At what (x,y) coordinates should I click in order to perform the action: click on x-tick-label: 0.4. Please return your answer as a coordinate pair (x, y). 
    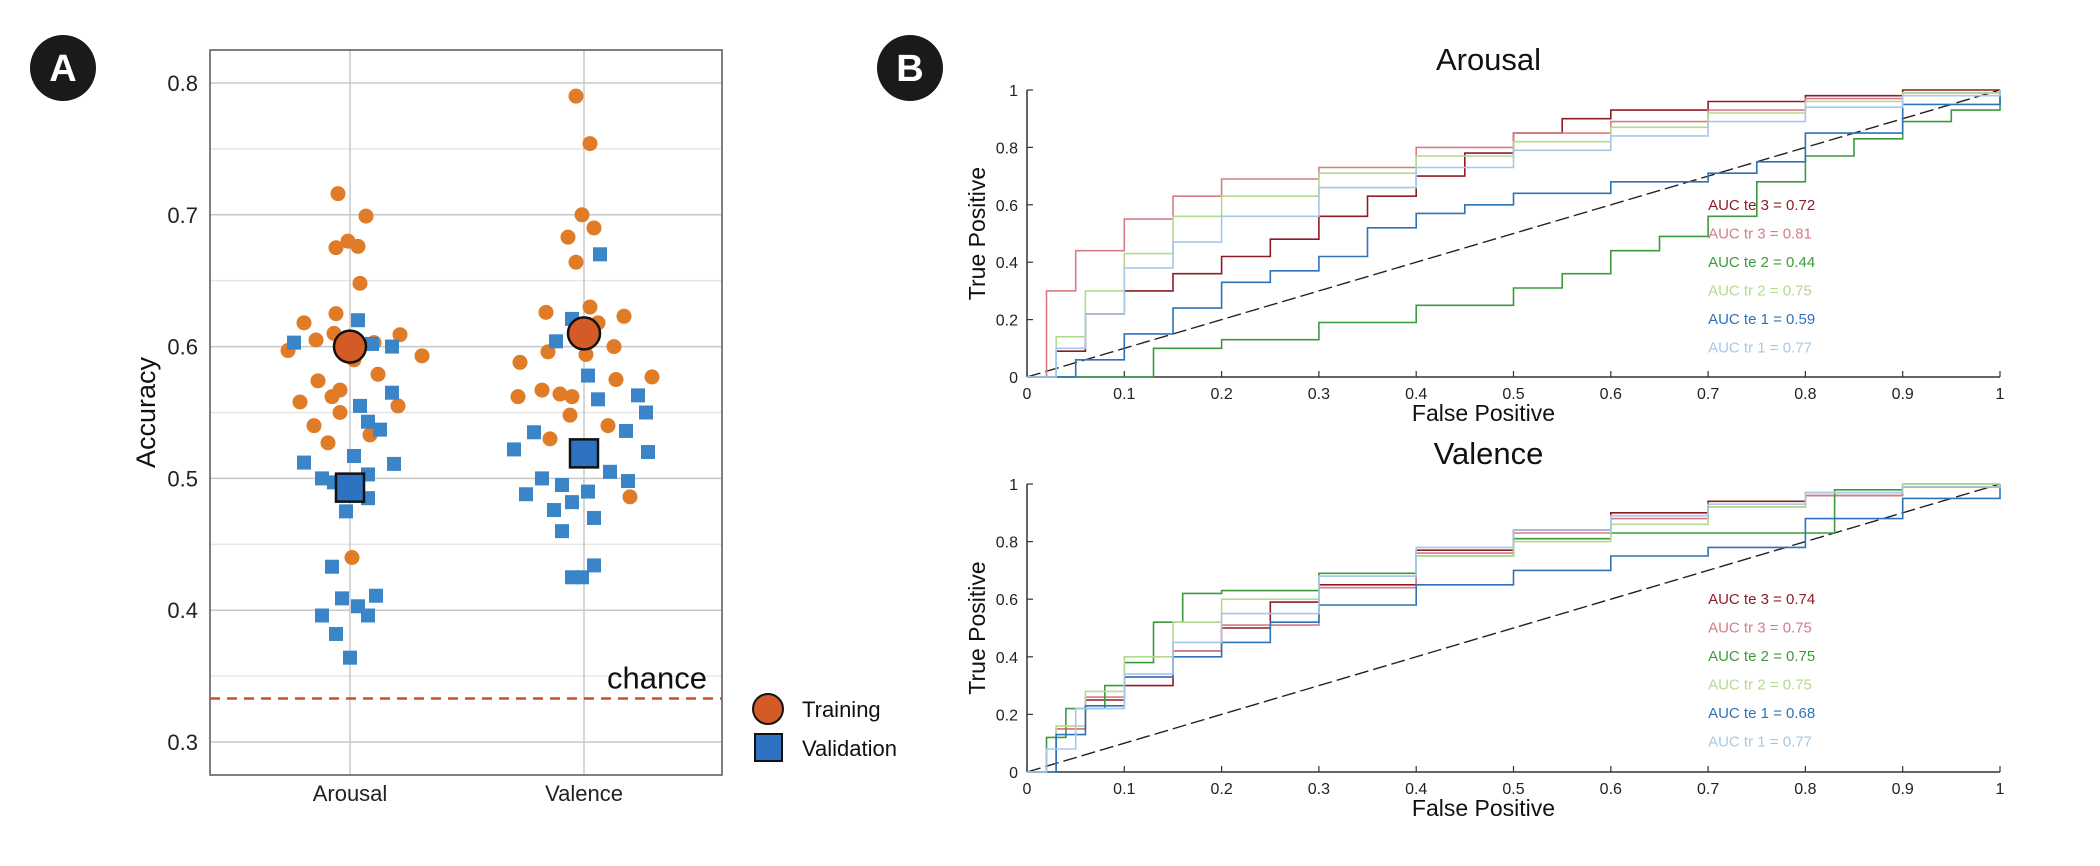
    Looking at the image, I should click on (1416, 789).